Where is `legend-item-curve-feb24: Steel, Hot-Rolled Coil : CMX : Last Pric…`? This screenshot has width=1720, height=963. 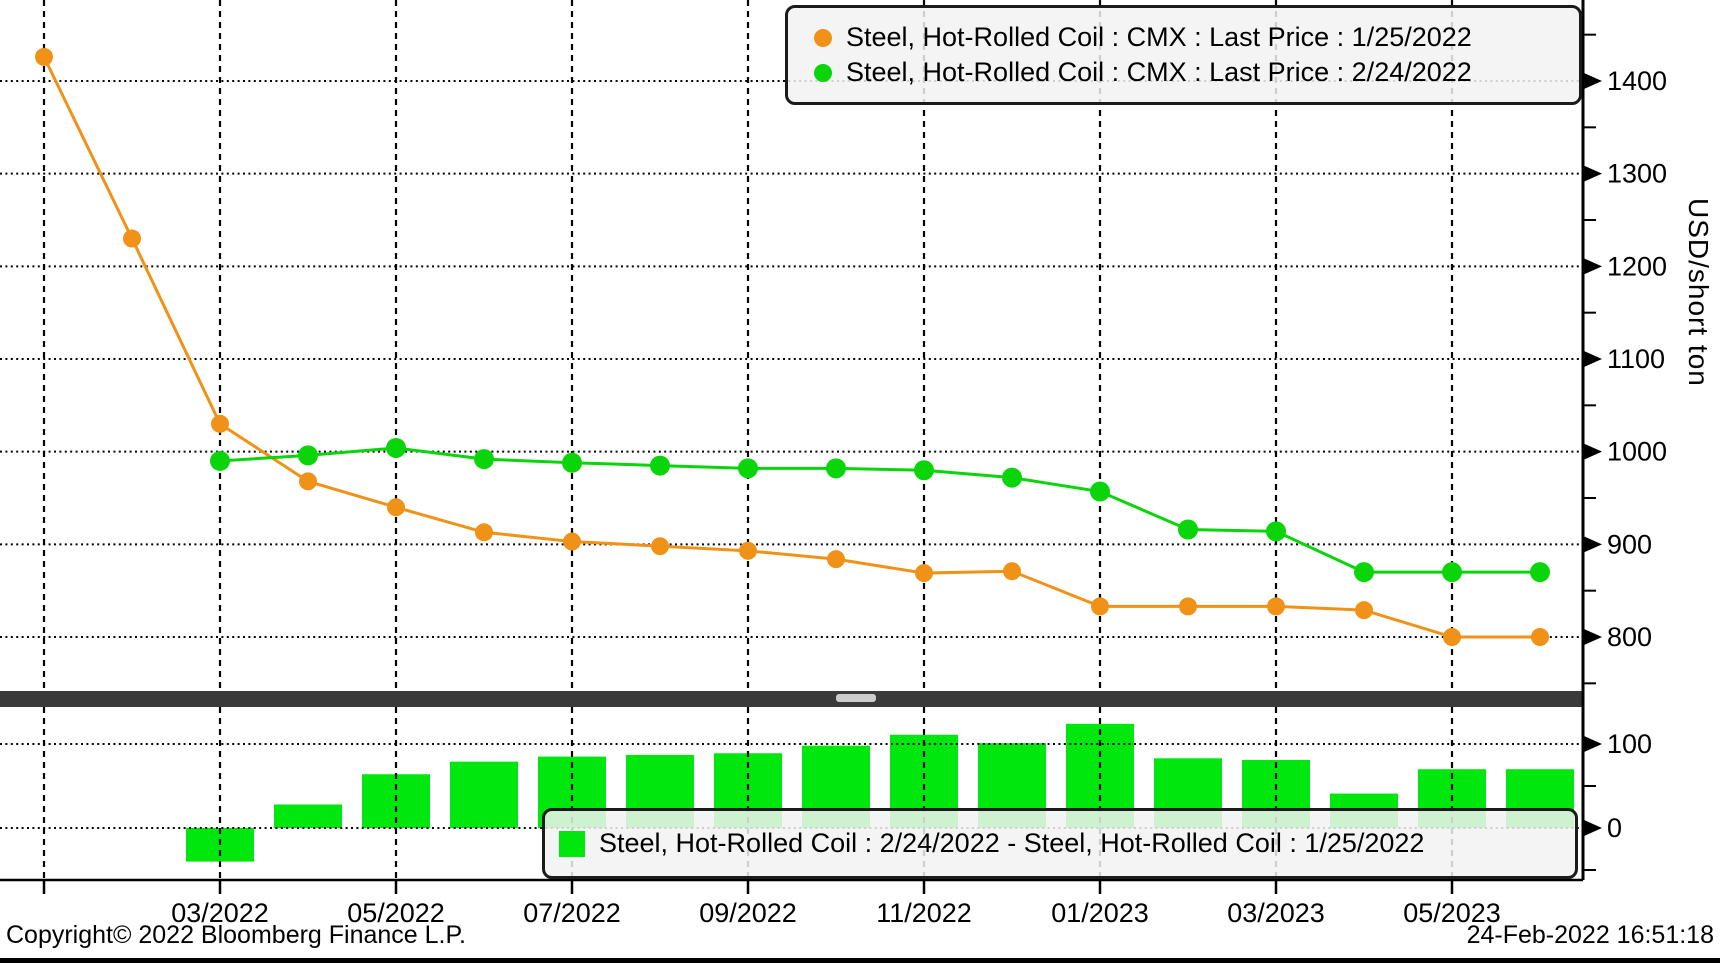
legend-item-curve-feb24: Steel, Hot-Rolled Coil : CMX : Last Pric… is located at coordinates (1196, 72).